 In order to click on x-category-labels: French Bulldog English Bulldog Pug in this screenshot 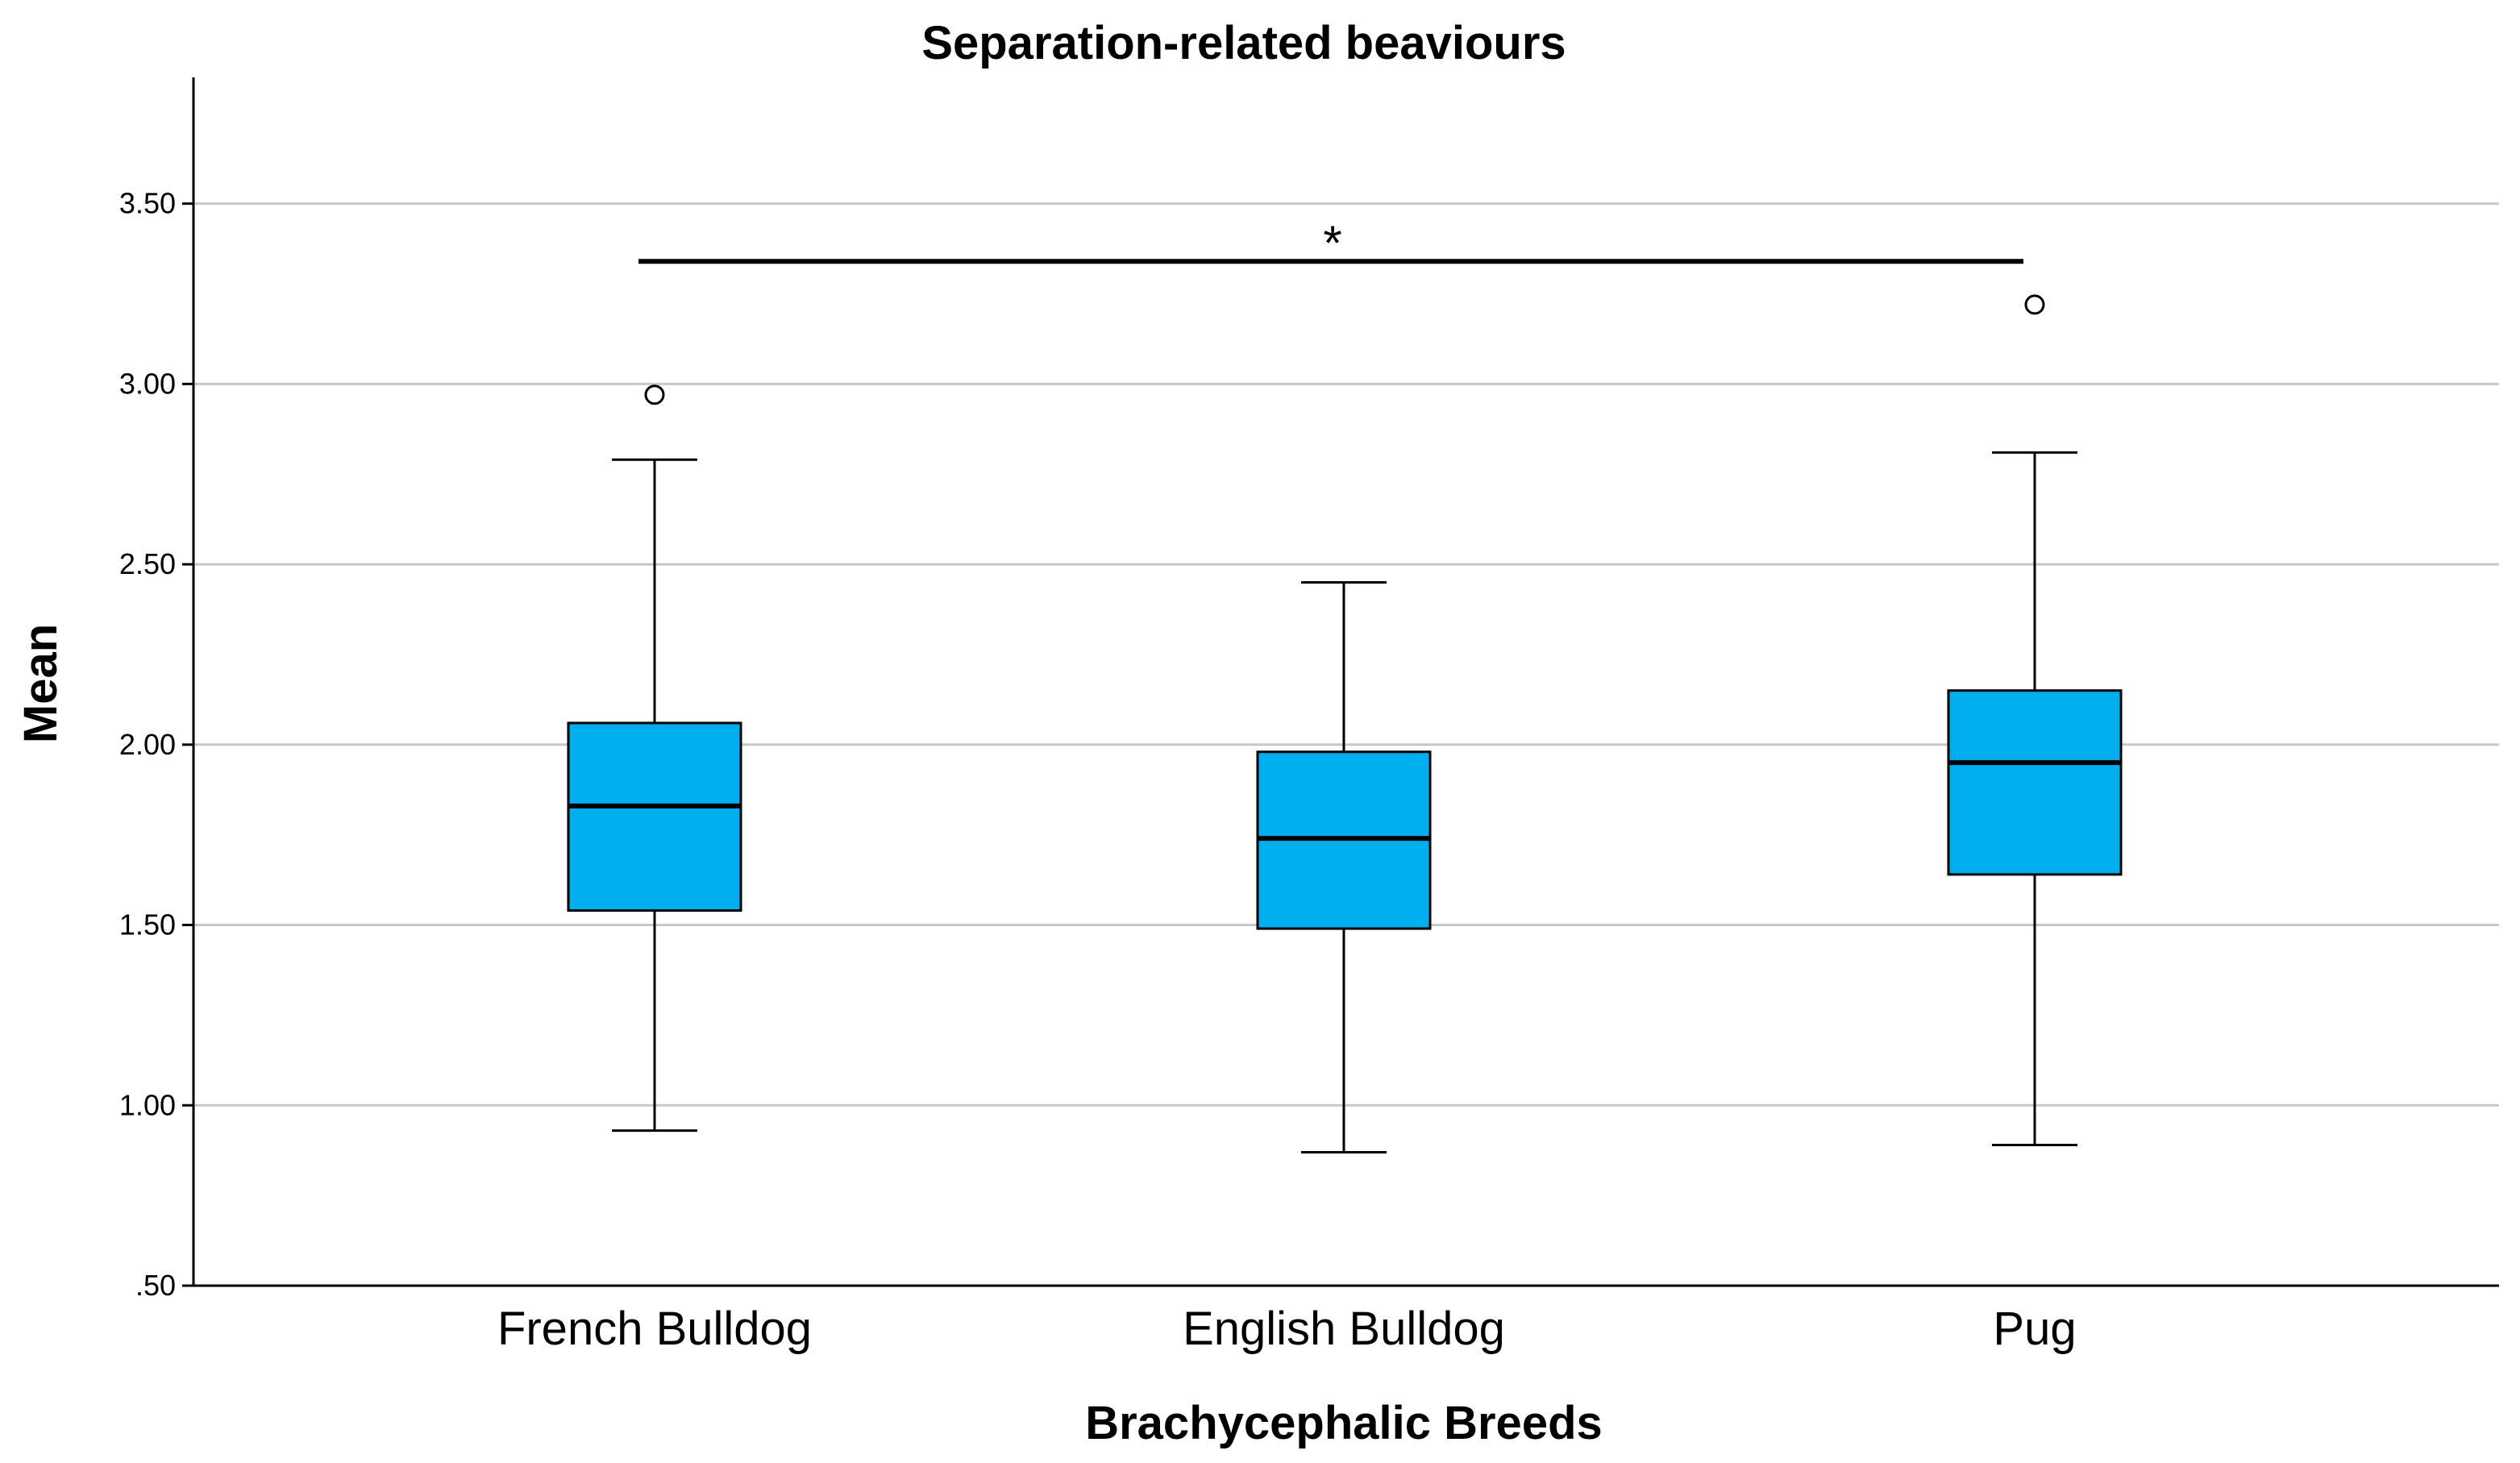, I will do `click(1287, 1329)`.